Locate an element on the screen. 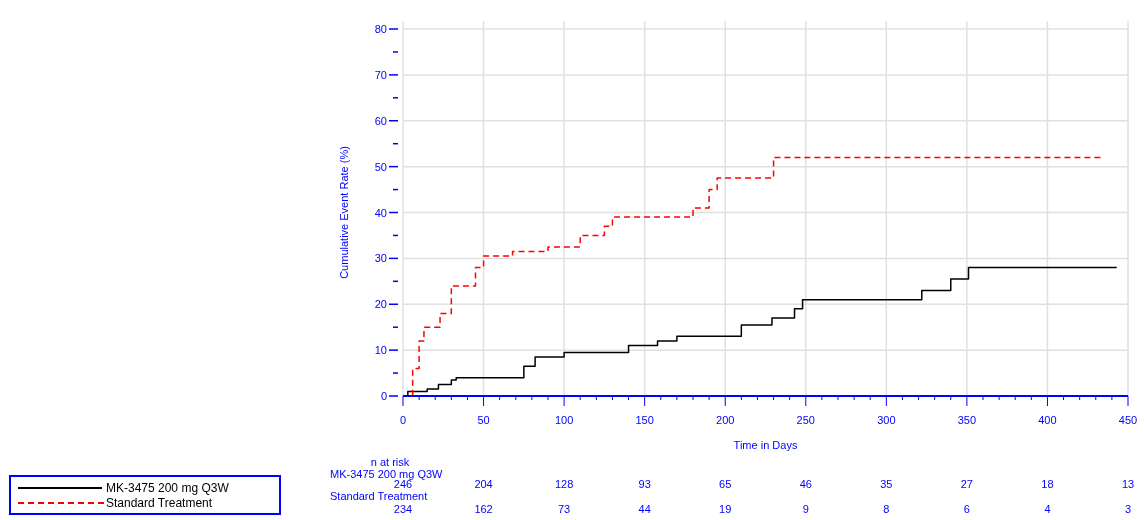  x-tick-label: 350 is located at coordinates (967, 420).